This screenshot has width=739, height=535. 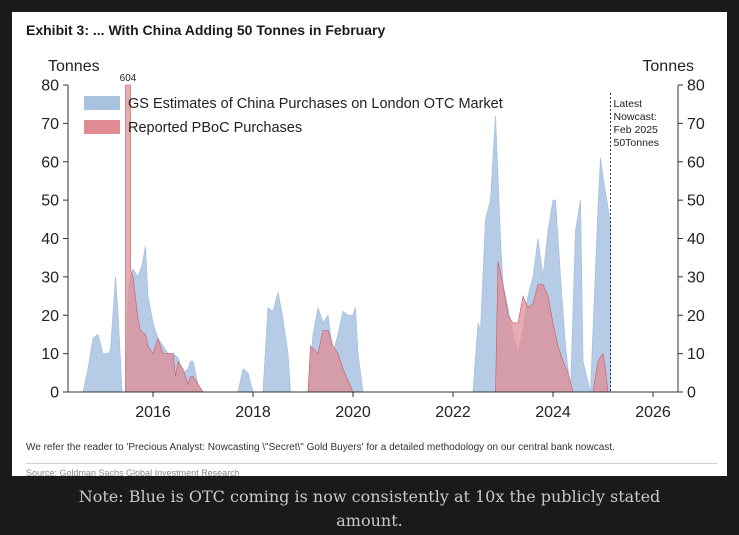 I want to click on x-tick-label: 2024, so click(x=553, y=412).